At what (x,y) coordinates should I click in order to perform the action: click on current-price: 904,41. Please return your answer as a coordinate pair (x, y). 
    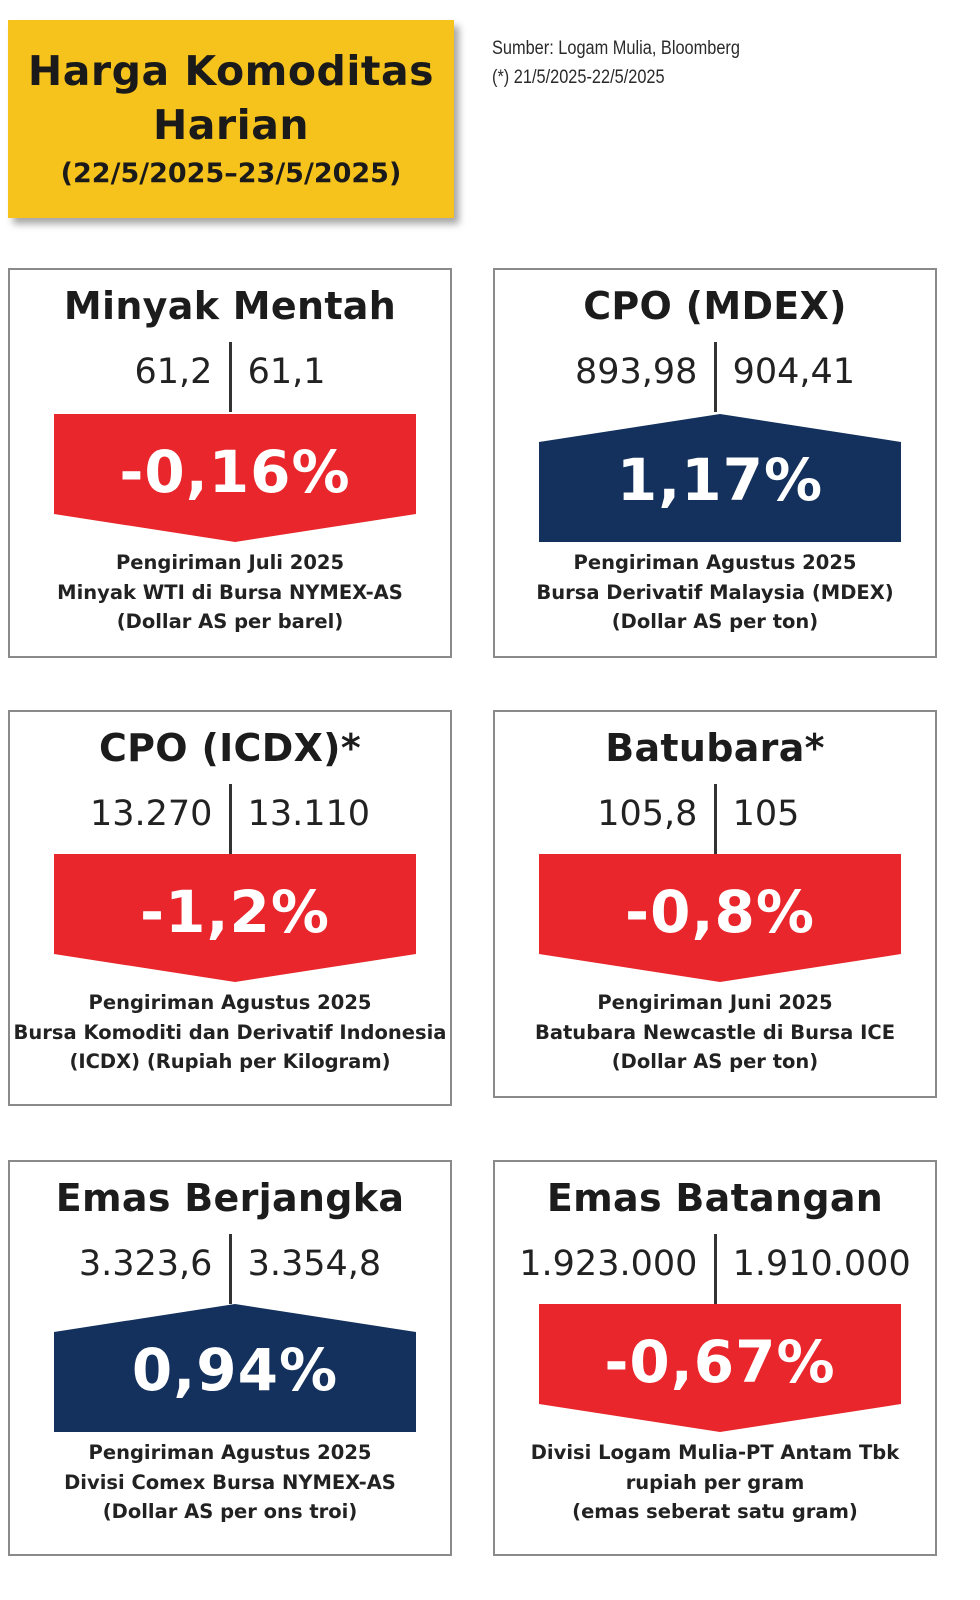
    Looking at the image, I should click on (794, 372).